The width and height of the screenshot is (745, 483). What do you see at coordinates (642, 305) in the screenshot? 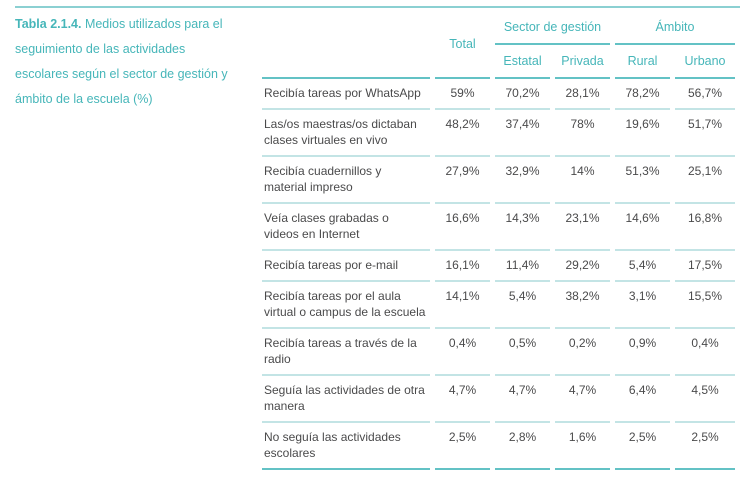
I see `cell-rural: 3,1%` at bounding box center [642, 305].